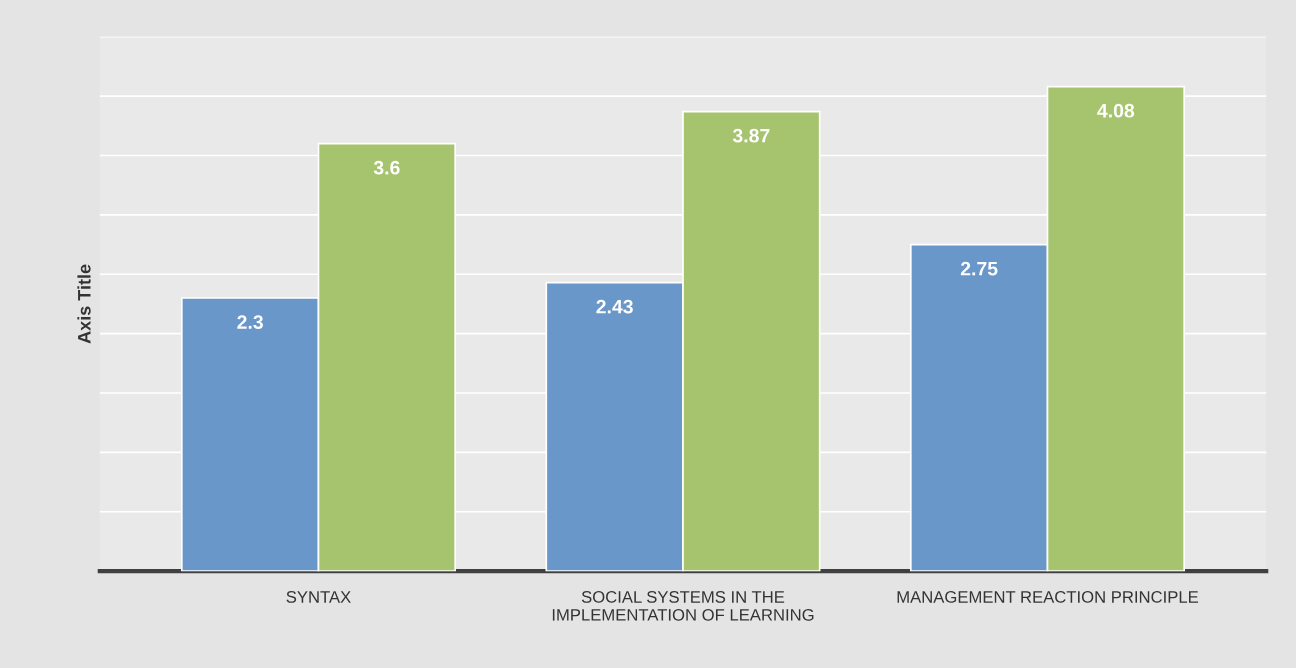 This screenshot has height=668, width=1296. What do you see at coordinates (1116, 110) in the screenshot?
I see `data-label: 4.08` at bounding box center [1116, 110].